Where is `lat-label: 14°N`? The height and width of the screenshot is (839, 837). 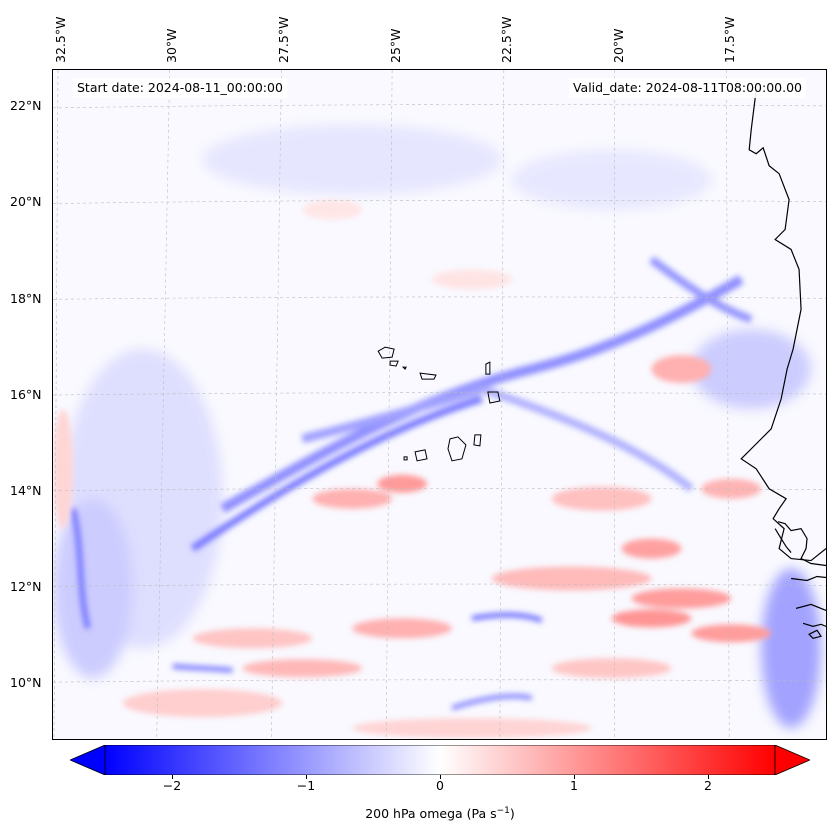 lat-label: 14°N is located at coordinates (26, 490).